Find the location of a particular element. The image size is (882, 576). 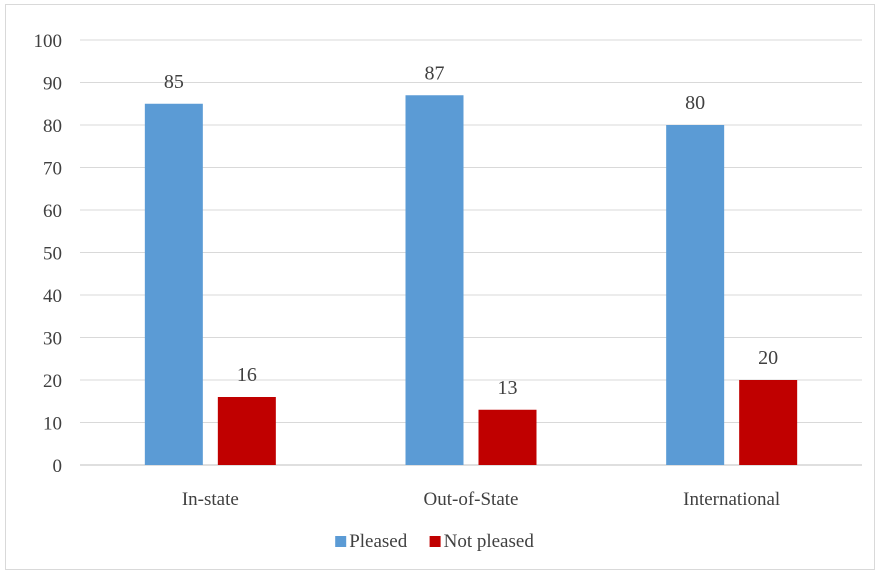

legend-label-not-pleased: Not pleased is located at coordinates (489, 541).